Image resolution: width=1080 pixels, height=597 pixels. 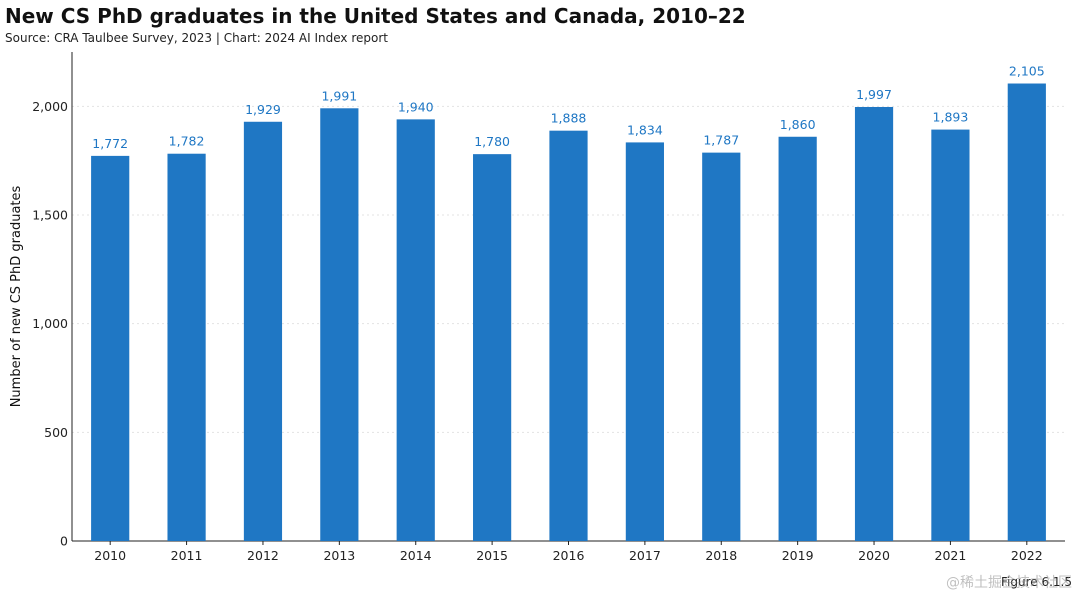 I want to click on x-tick-label: 2014, so click(x=416, y=555).